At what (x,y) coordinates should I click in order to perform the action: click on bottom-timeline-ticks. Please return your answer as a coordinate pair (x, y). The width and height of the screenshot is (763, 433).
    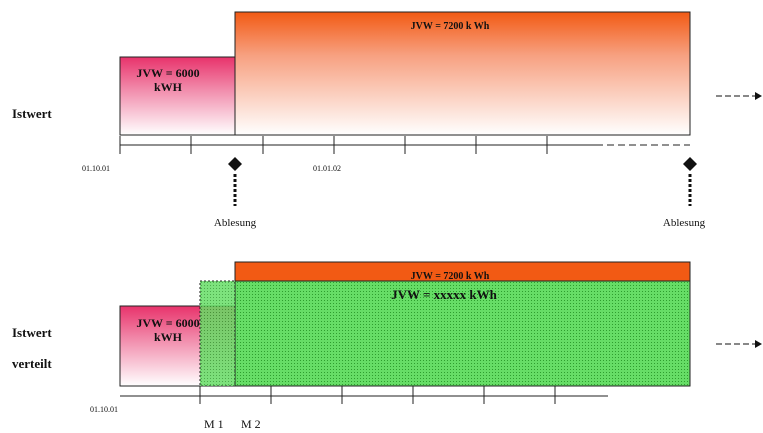
    Looking at the image, I should click on (377, 395).